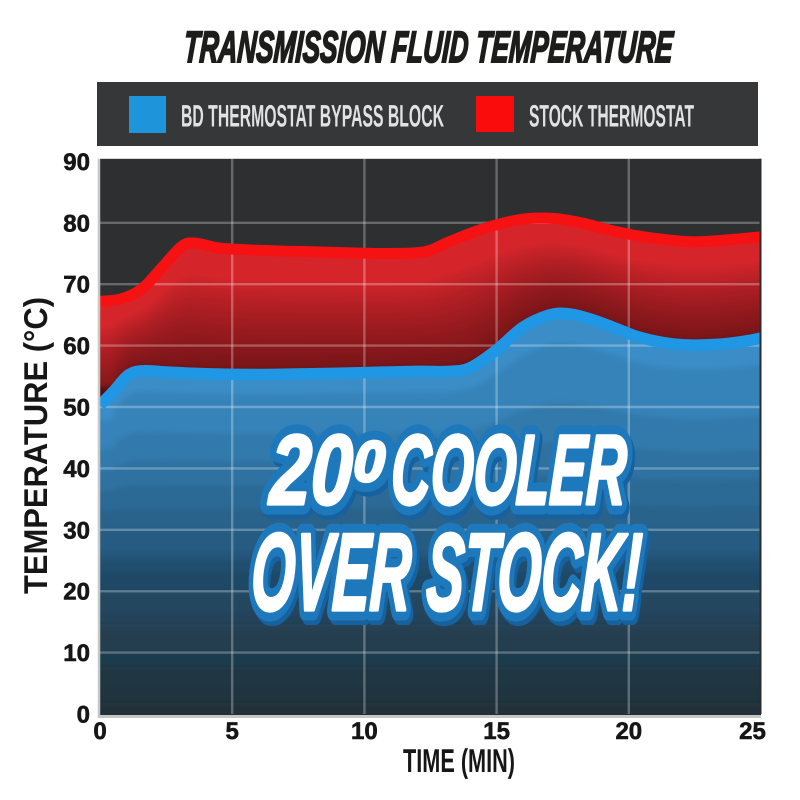 The image size is (800, 800). Describe the element at coordinates (76, 223) in the screenshot. I see `svg-text: 80` at that location.